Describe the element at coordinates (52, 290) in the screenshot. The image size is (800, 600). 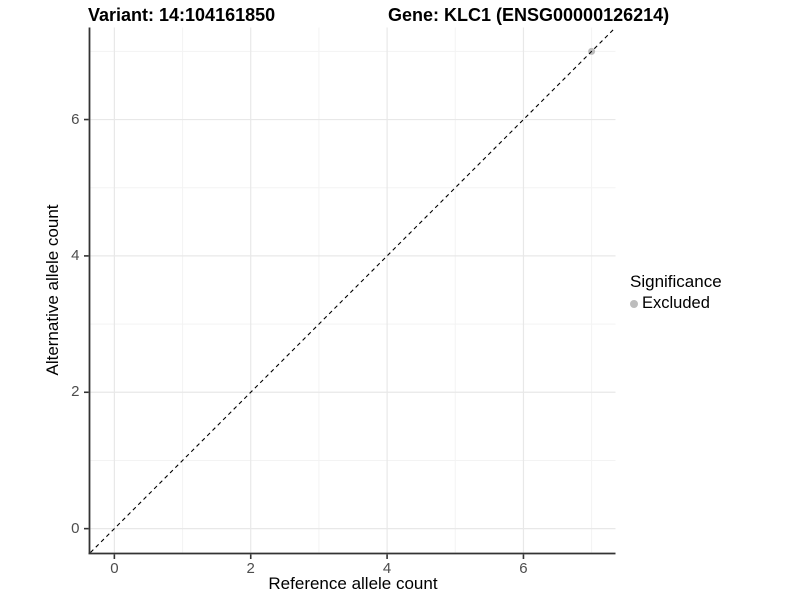
I see `y-axis-title: Alternative allele count` at that location.